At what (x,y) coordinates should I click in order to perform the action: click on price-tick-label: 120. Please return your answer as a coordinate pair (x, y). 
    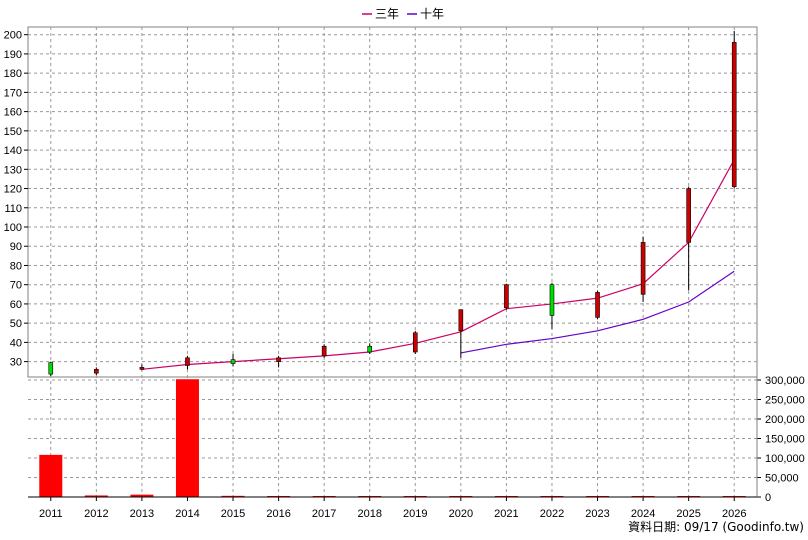
    Looking at the image, I should click on (13, 190).